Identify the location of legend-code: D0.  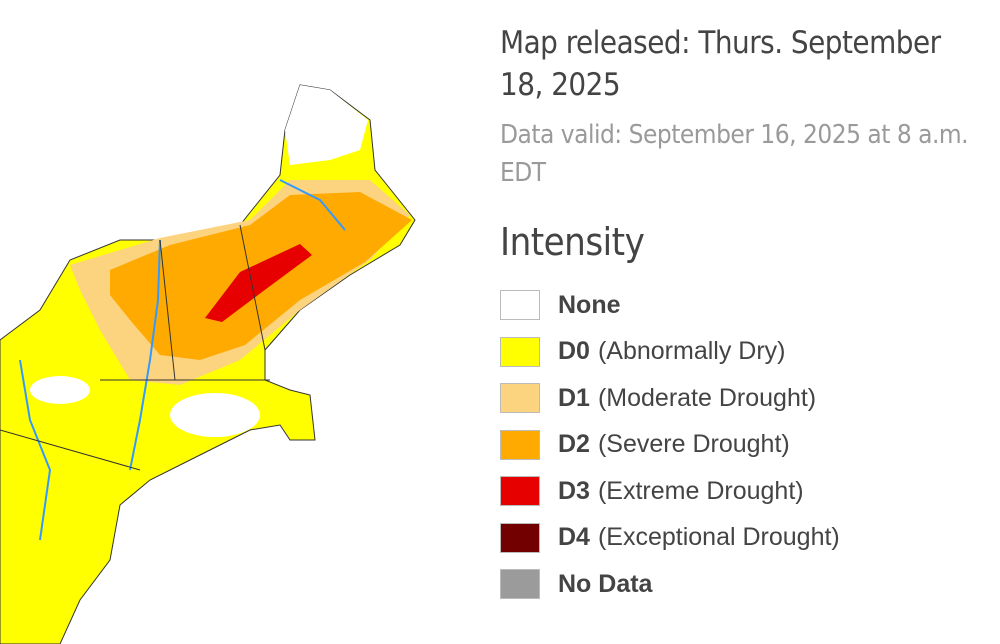
(574, 351).